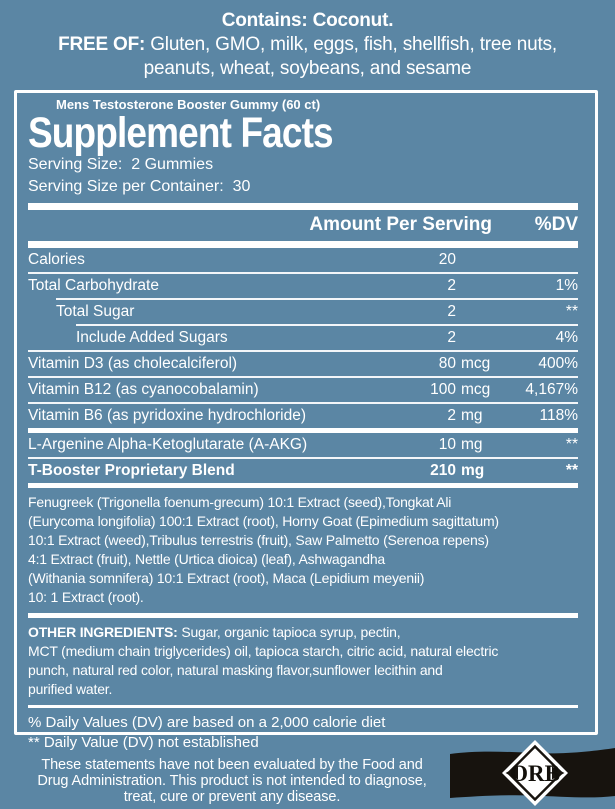 The image size is (615, 809). Describe the element at coordinates (133, 363) in the screenshot. I see `row-label: Vitamin D3 (as cholecalciferol)` at that location.